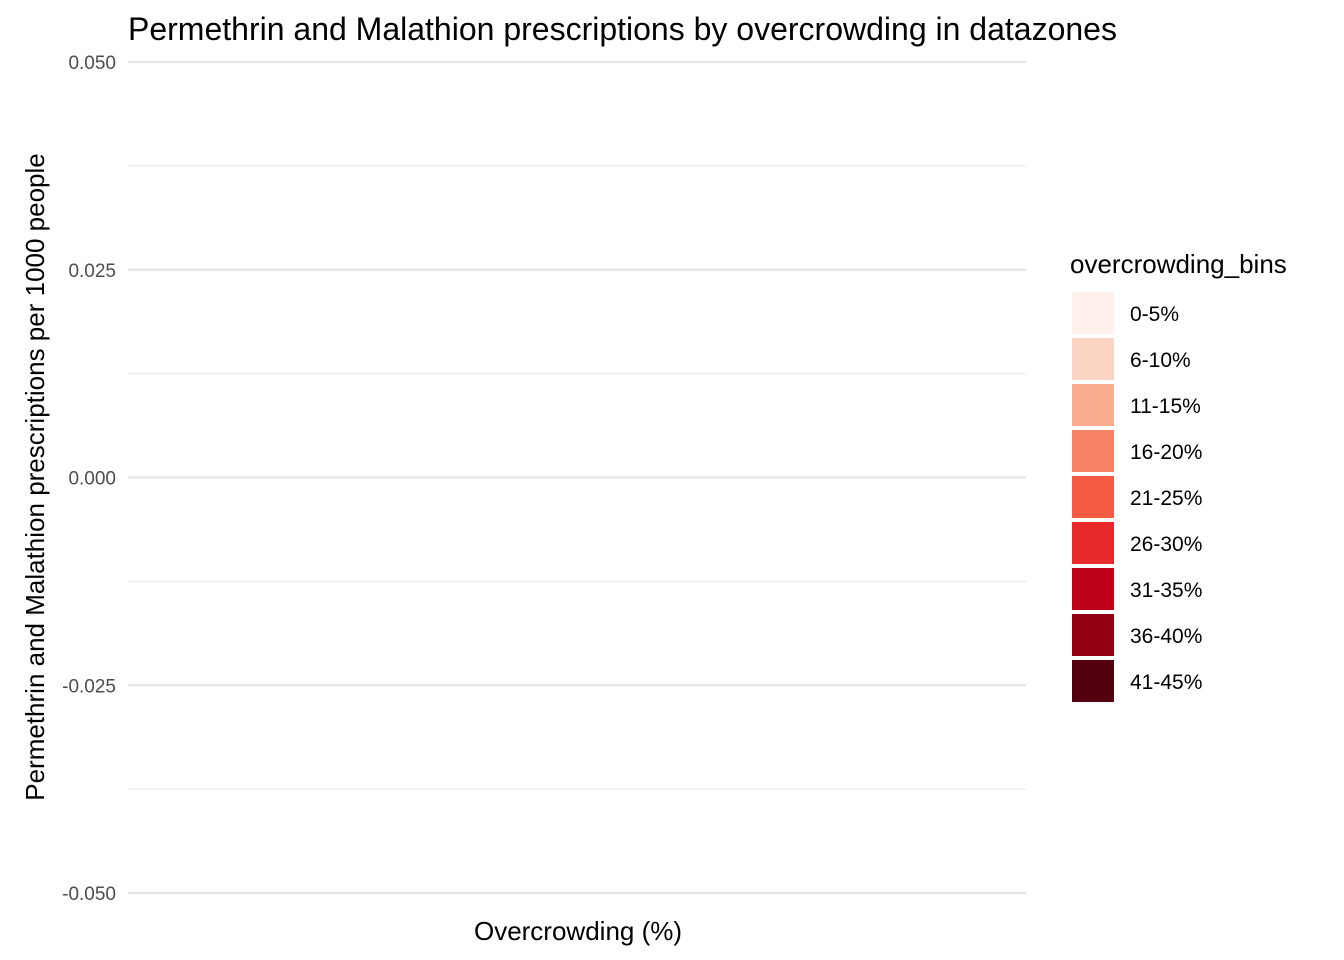 The height and width of the screenshot is (960, 1344). I want to click on legend-label: 36-40%, so click(1166, 636).